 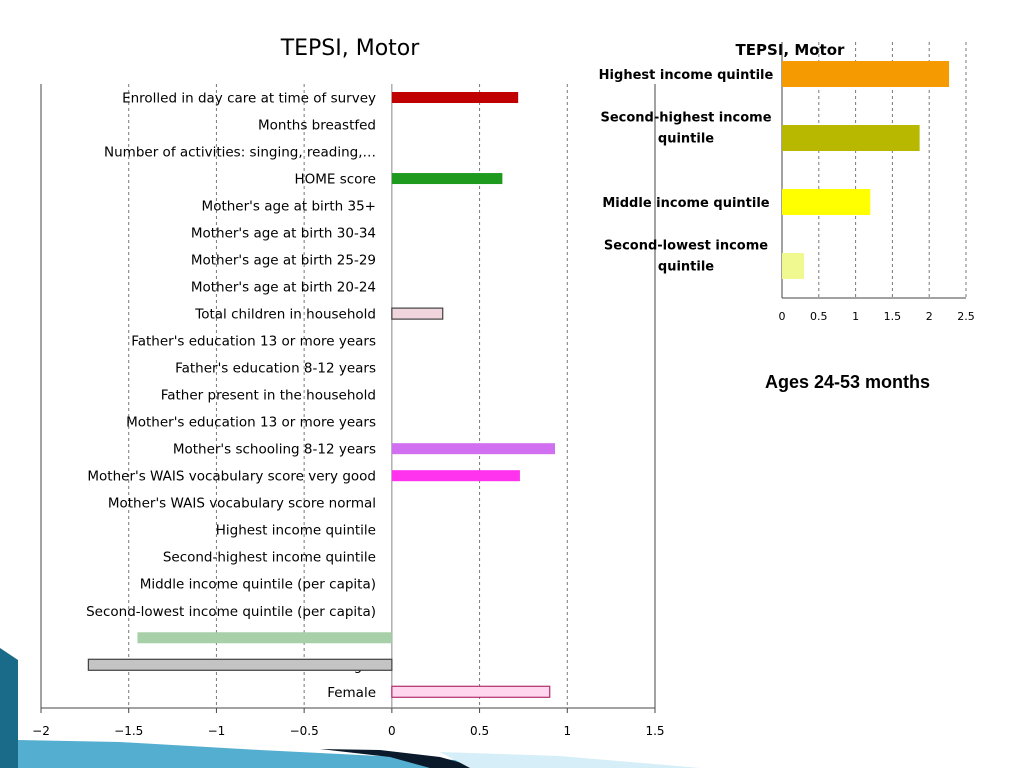 I want to click on left-category-label: Mother's schooling 8-12 years, so click(x=274, y=450).